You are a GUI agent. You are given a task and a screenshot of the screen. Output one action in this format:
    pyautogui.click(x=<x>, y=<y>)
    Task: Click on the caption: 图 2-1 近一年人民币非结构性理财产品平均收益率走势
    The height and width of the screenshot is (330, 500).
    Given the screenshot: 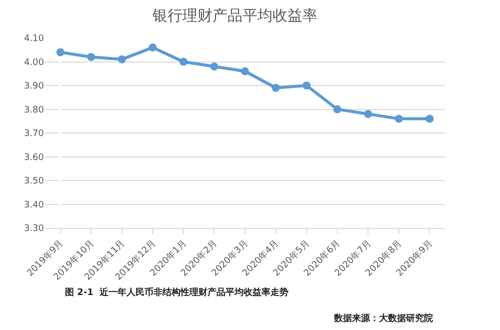 What is the action you would take?
    pyautogui.click(x=177, y=292)
    